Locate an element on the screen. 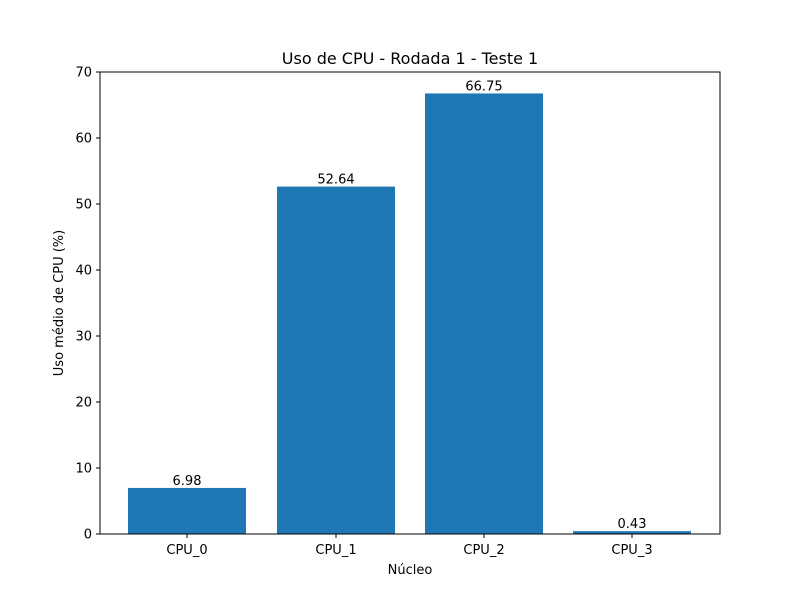  x-tick-label: CPU_3 is located at coordinates (631, 550).